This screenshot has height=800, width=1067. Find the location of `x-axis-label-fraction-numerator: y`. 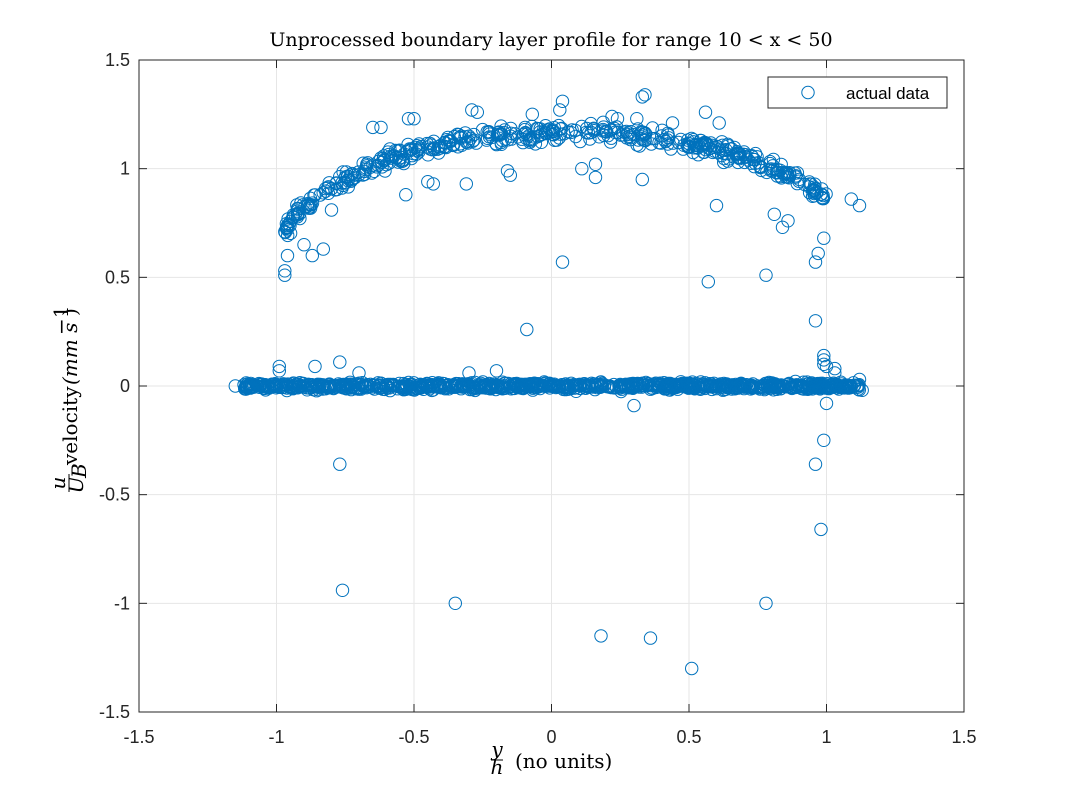

x-axis-label-fraction-numerator: y is located at coordinates (496, 749).